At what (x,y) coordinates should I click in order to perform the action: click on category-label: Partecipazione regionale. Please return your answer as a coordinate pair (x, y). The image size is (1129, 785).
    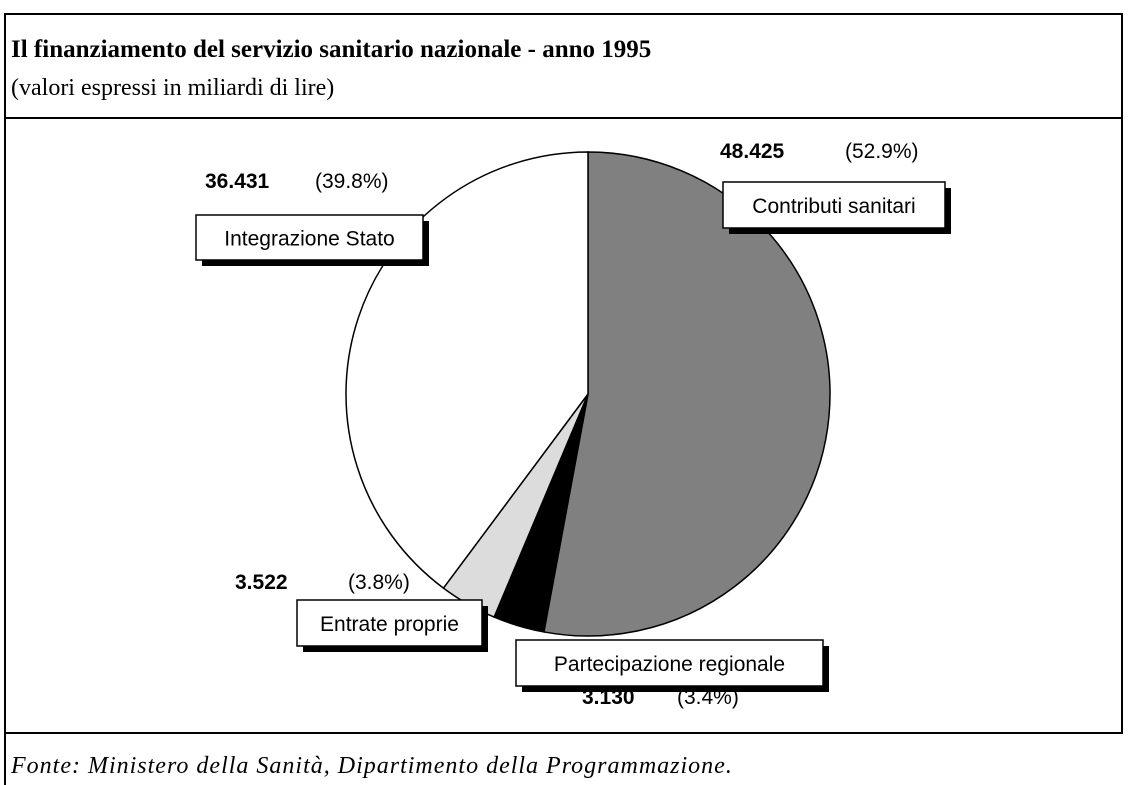
    Looking at the image, I should click on (669, 664).